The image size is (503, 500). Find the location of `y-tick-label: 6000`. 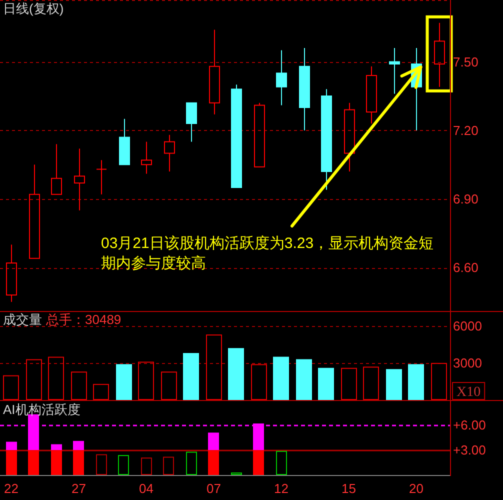

y-tick-label: 6000 is located at coordinates (467, 326).